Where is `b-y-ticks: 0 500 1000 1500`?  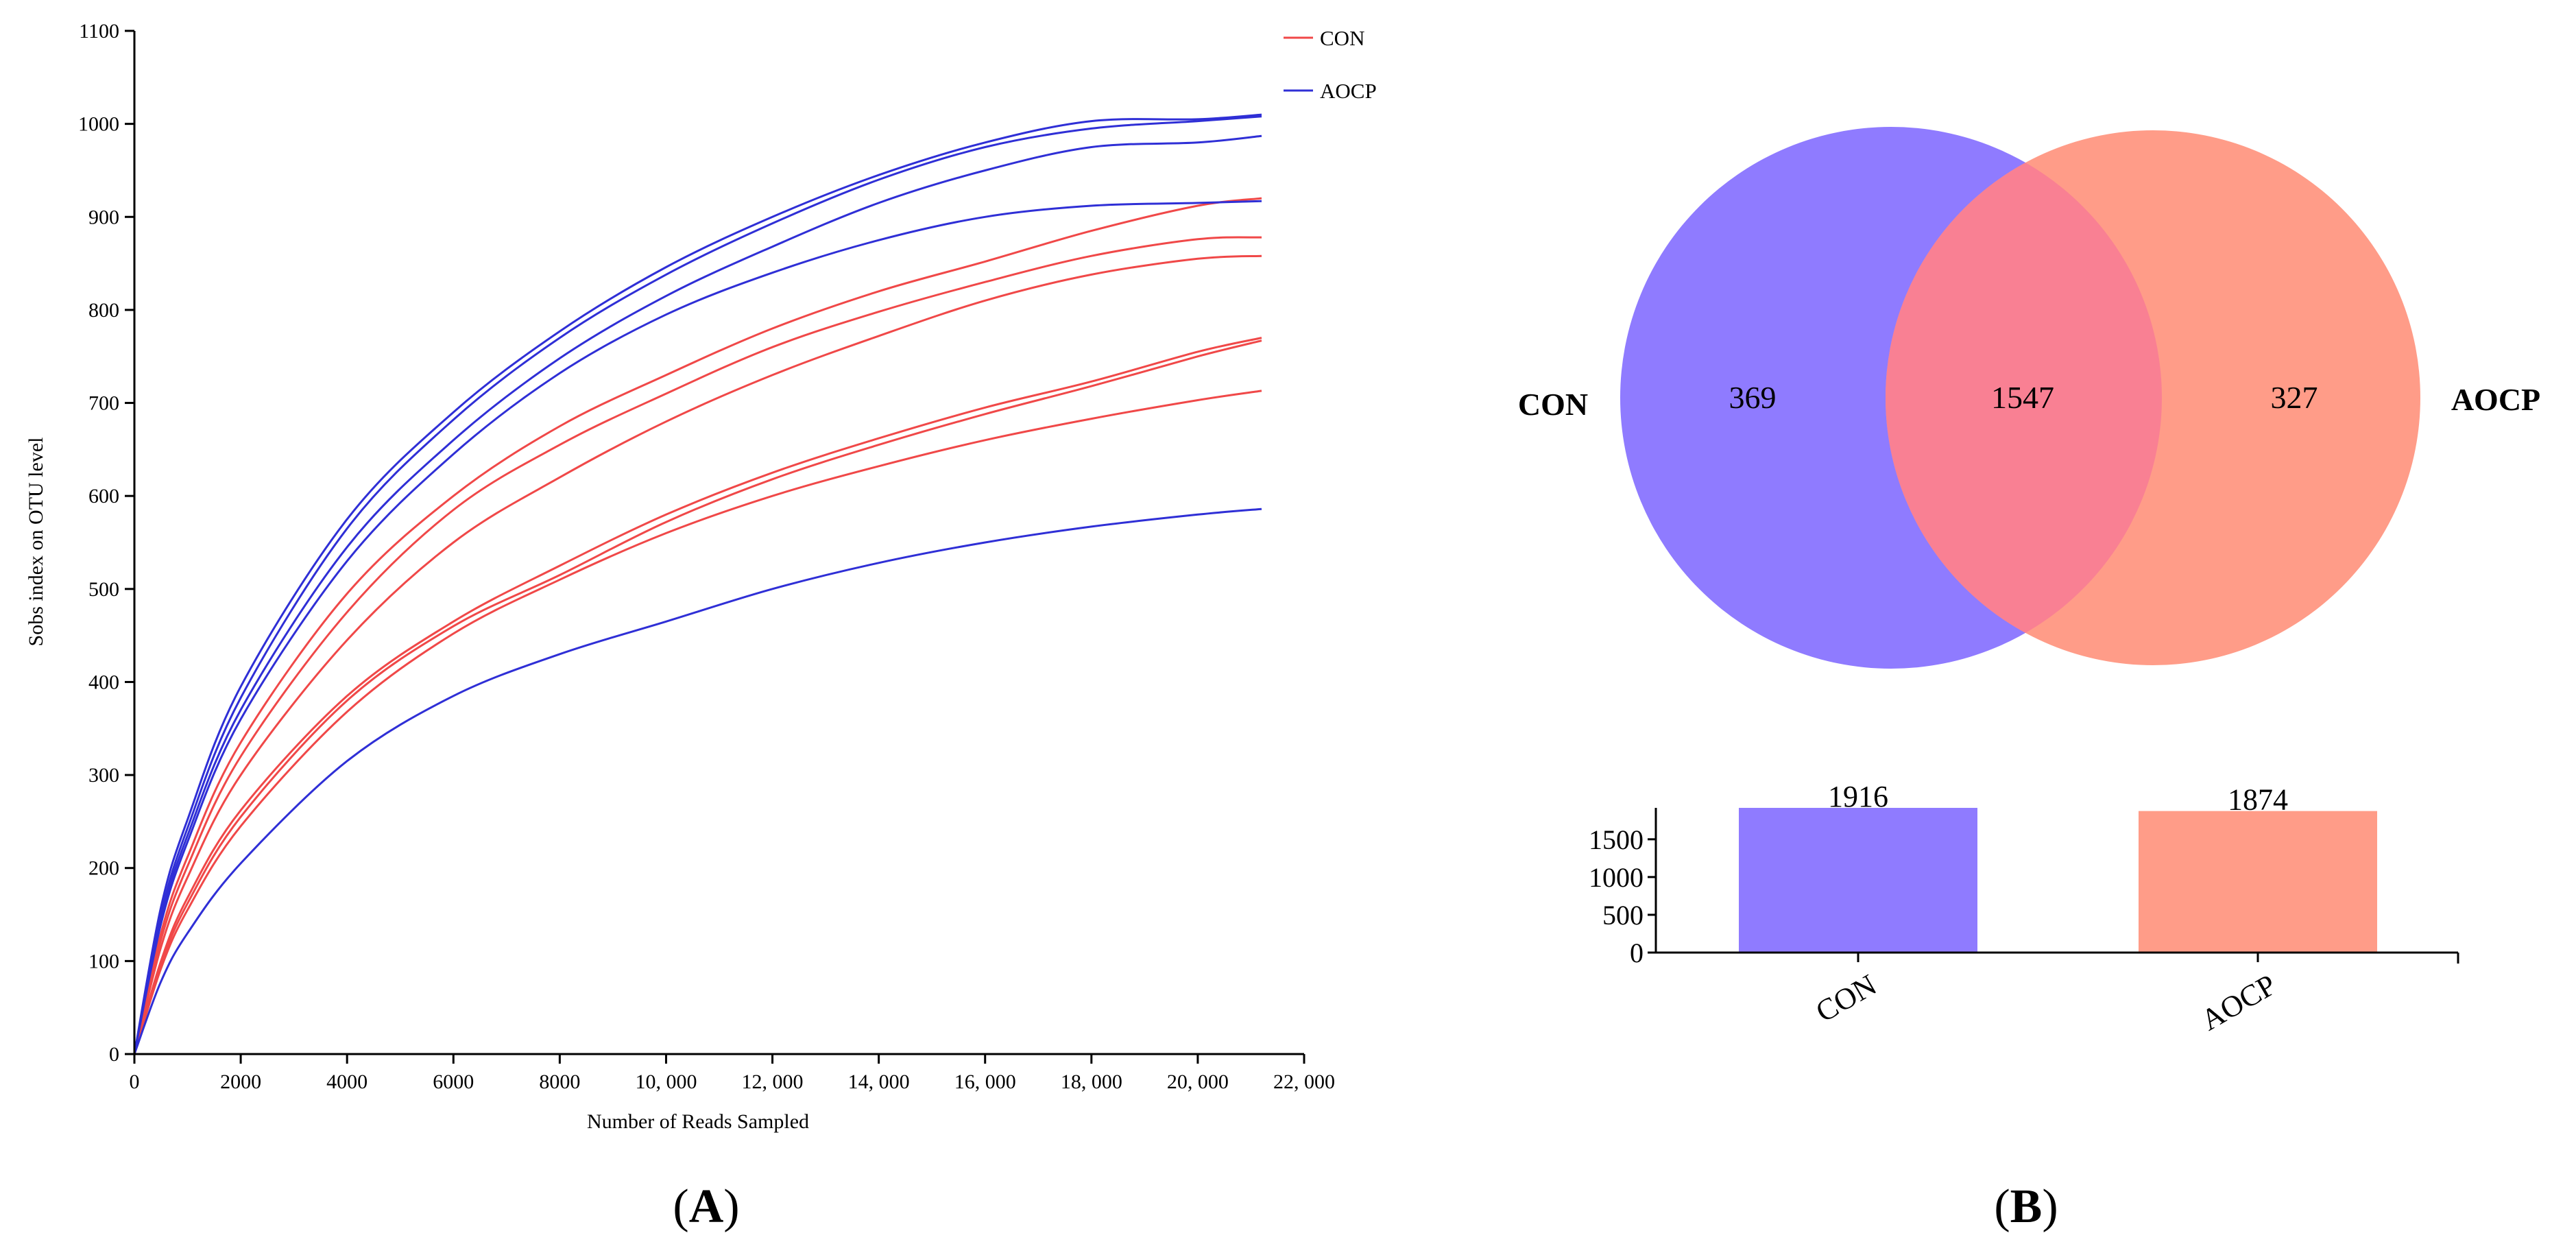 b-y-ticks: 0 500 1000 1500 is located at coordinates (1622, 896).